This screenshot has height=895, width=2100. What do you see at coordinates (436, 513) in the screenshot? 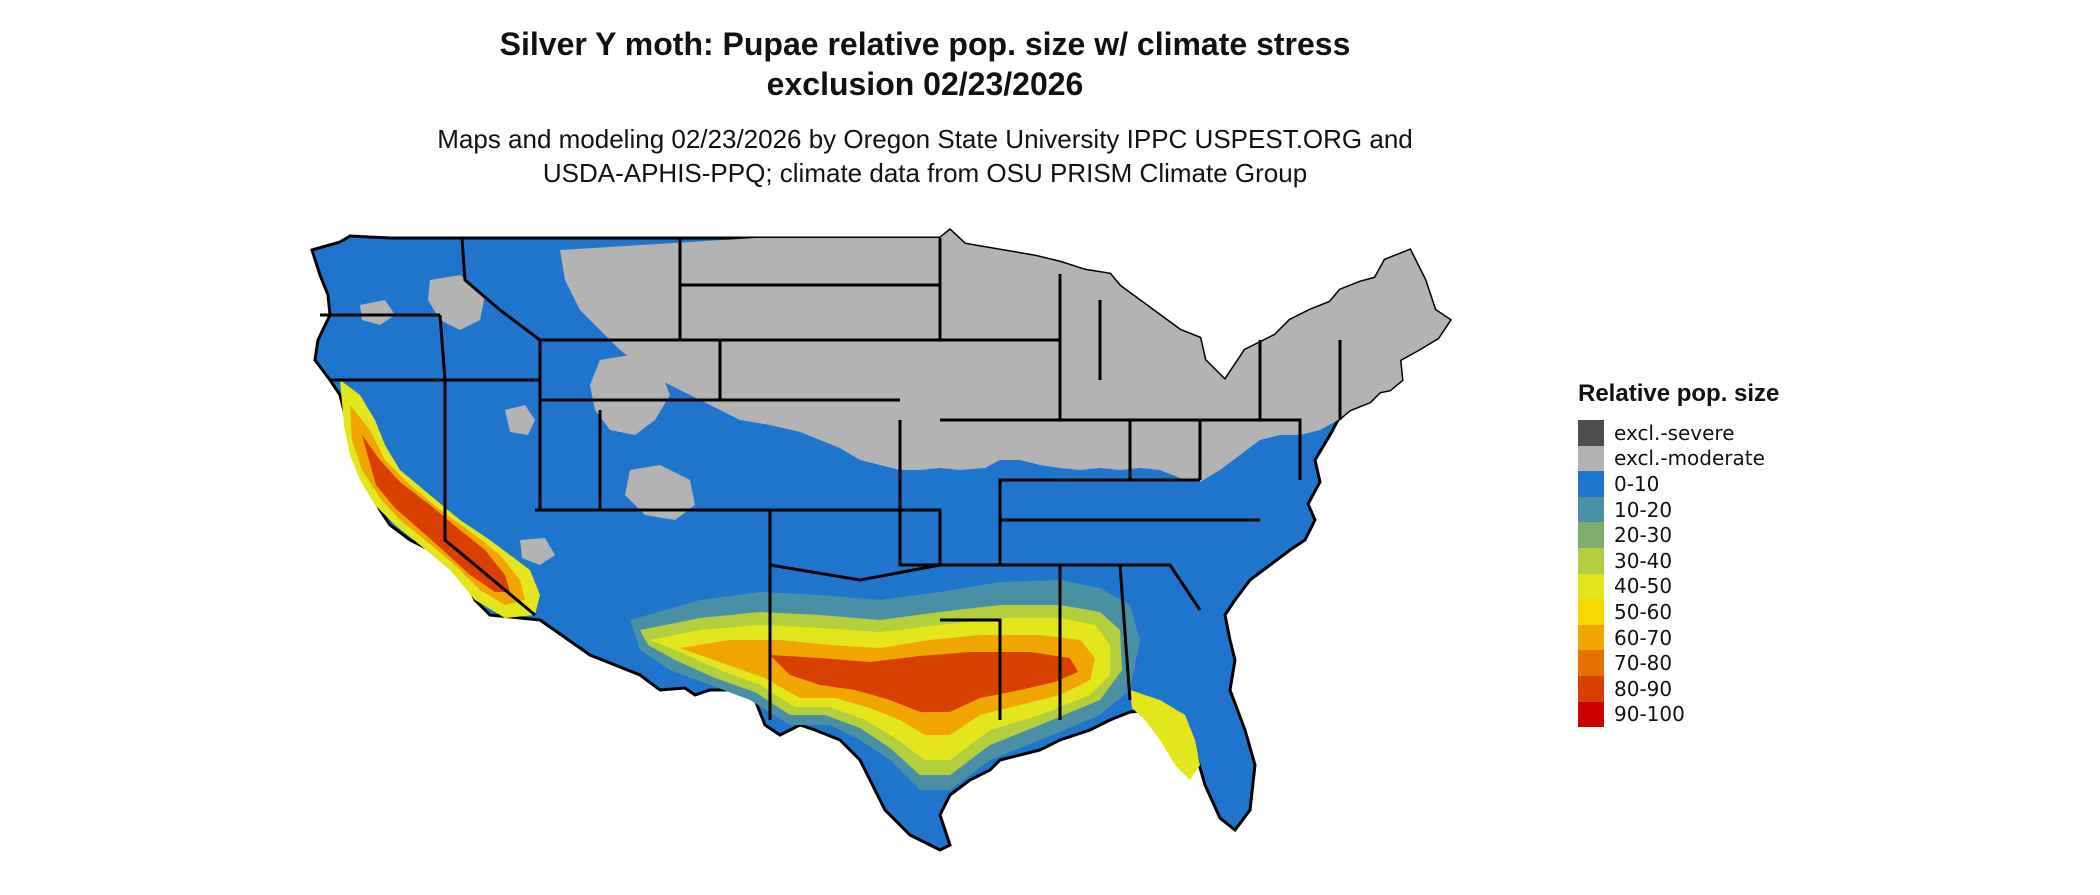
I see `zone-sw-red` at bounding box center [436, 513].